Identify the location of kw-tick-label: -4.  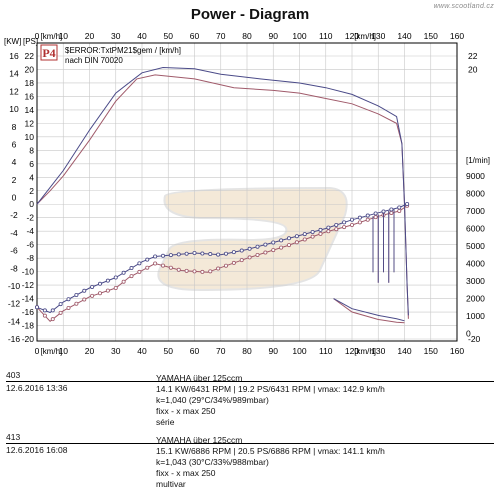
(14, 233).